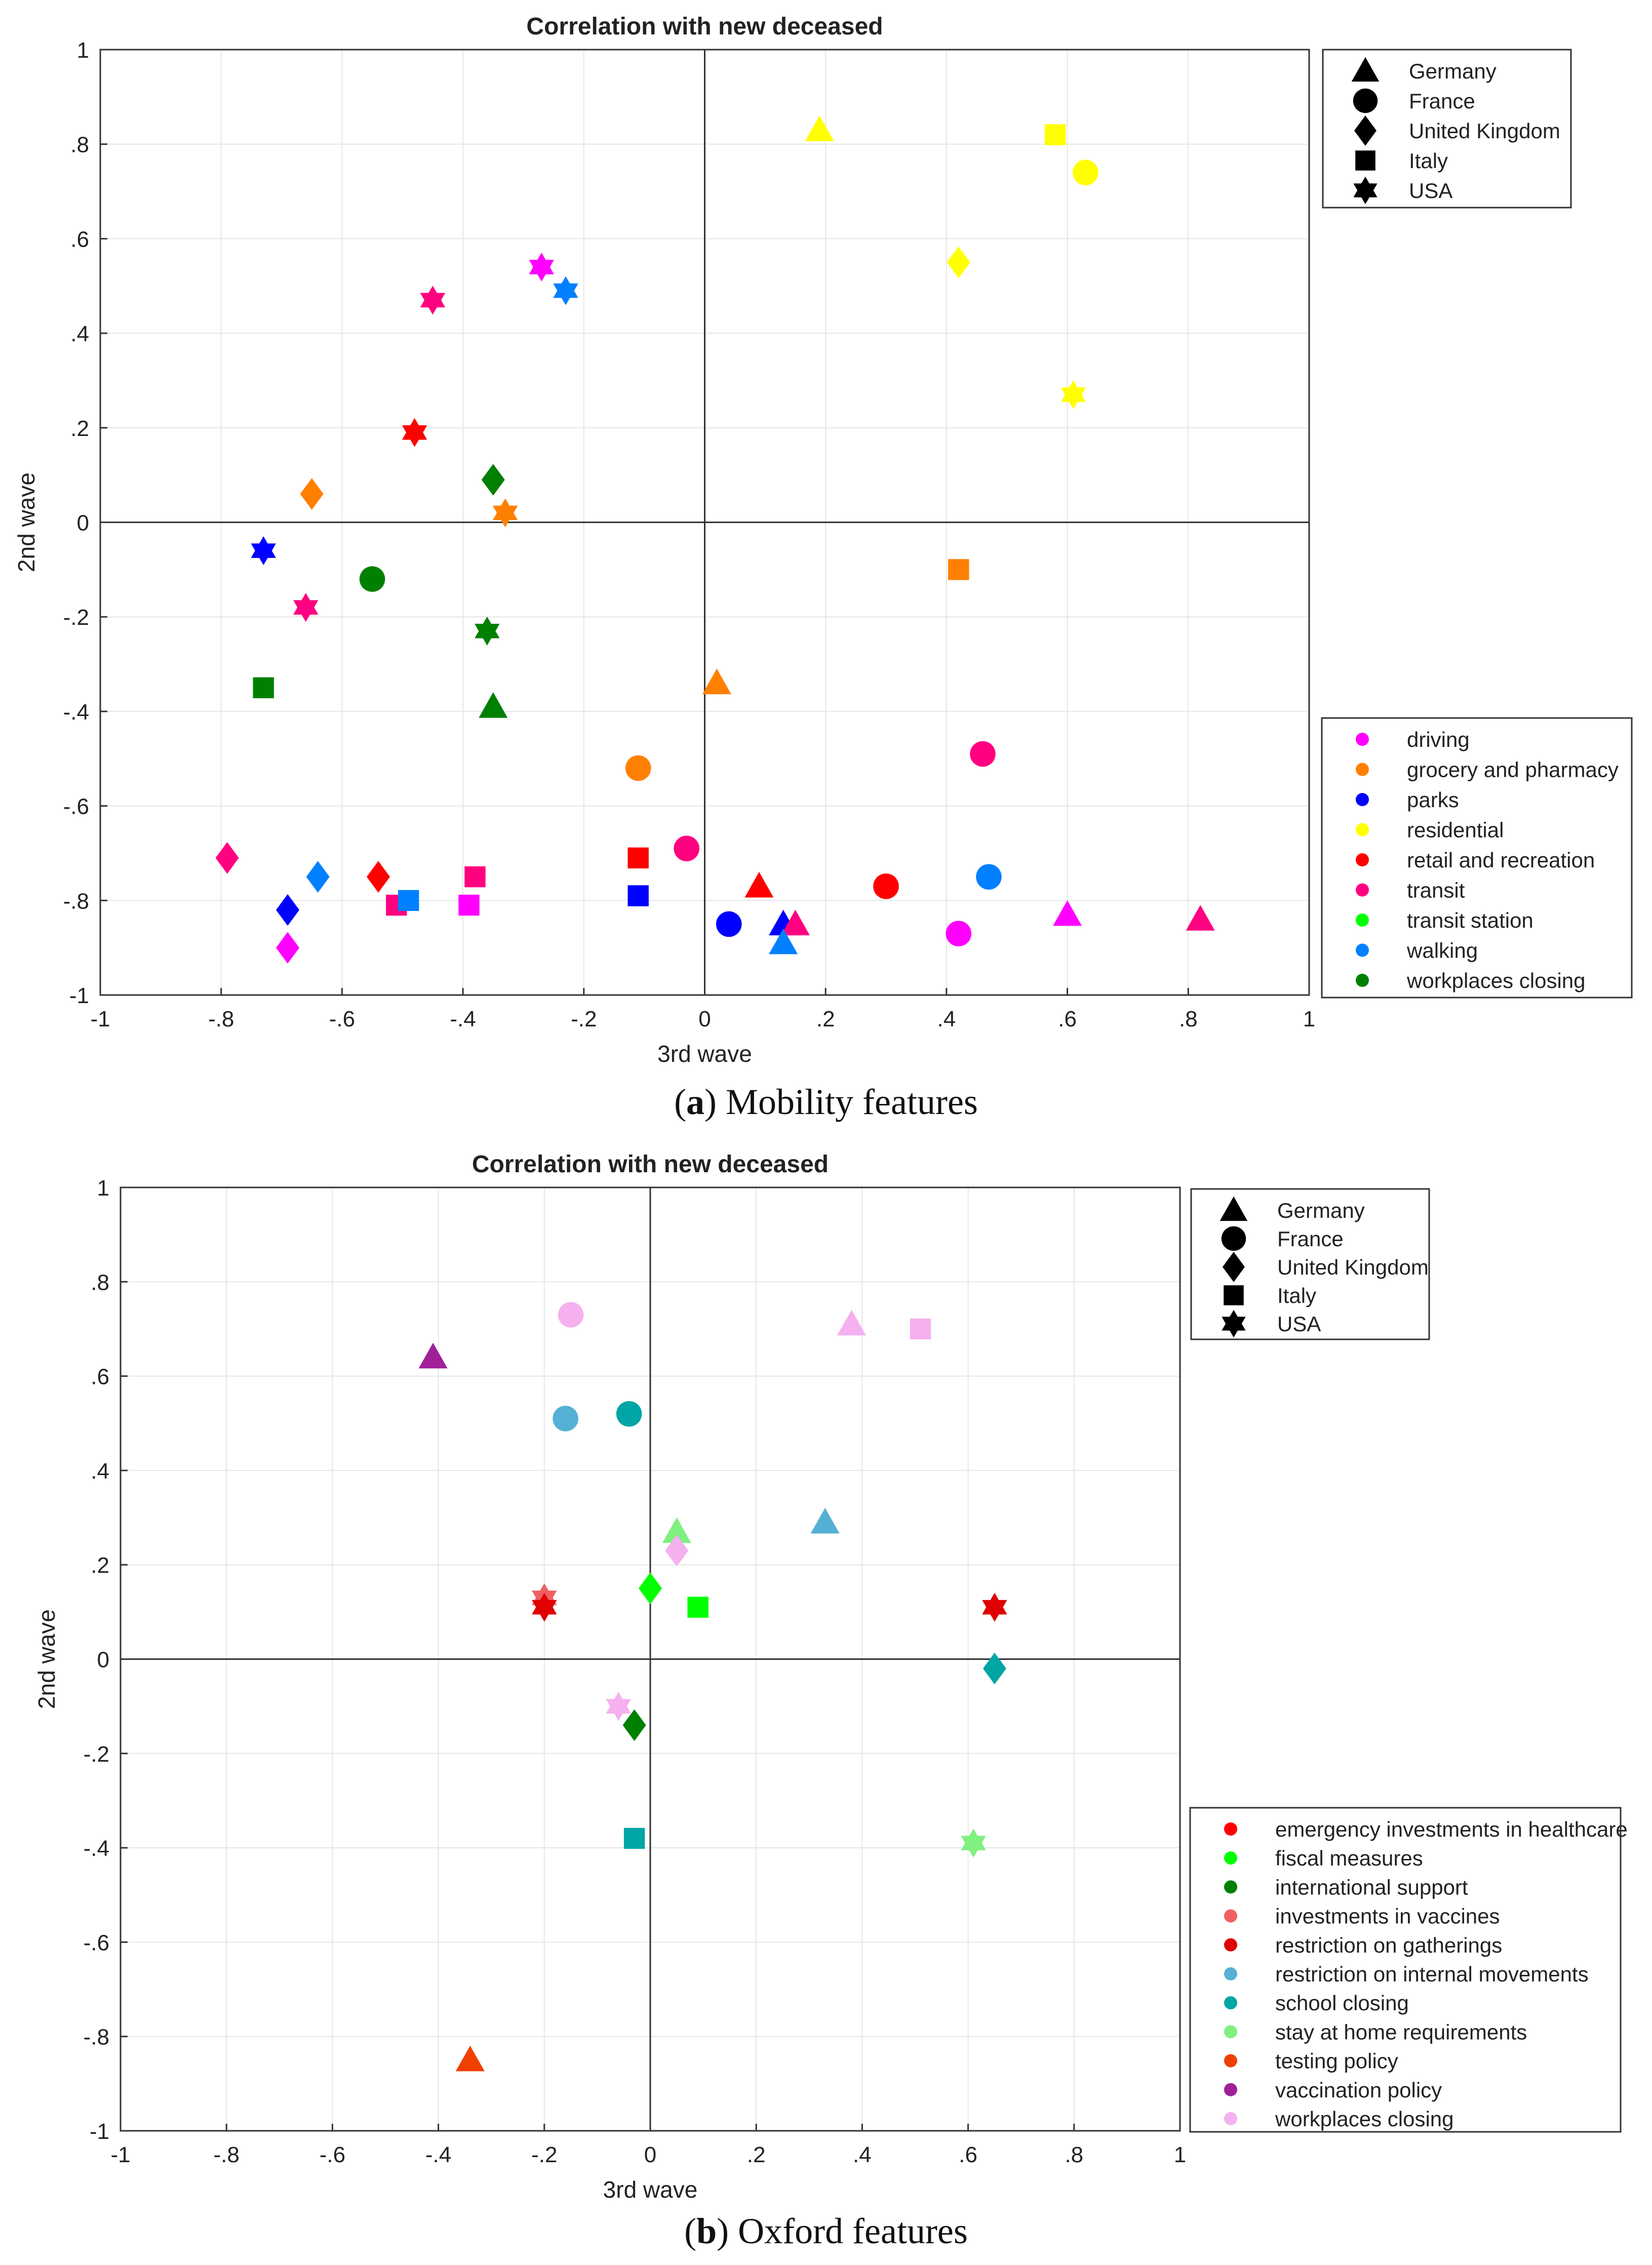  What do you see at coordinates (1364, 2119) in the screenshot?
I see `color-legend-label: workplaces closing` at bounding box center [1364, 2119].